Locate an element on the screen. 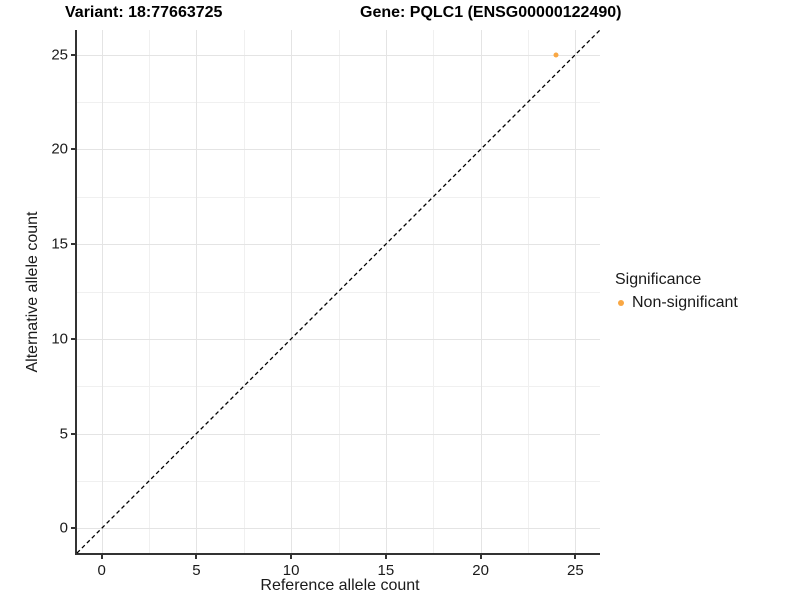 The width and height of the screenshot is (800, 600). y-axis-title: Alternative allele count is located at coordinates (32, 292).